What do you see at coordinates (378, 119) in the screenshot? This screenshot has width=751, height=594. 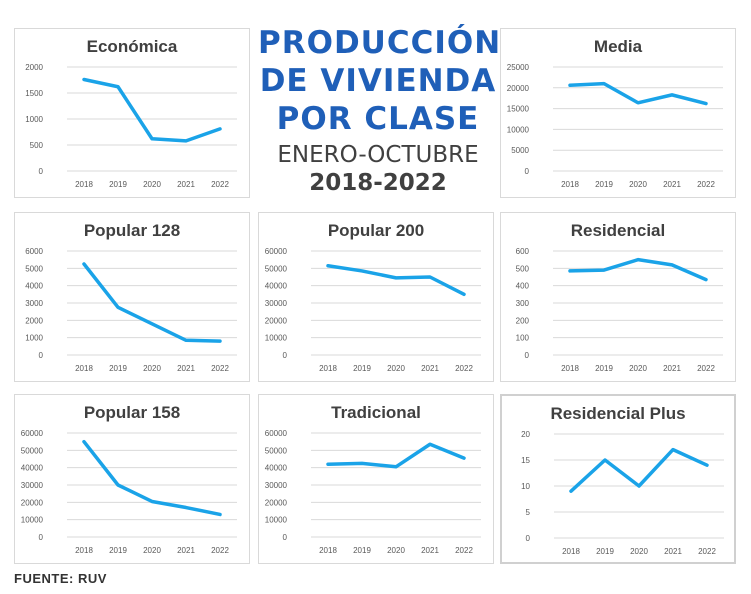 I see `main-title-line-3: POR CLASE` at bounding box center [378, 119].